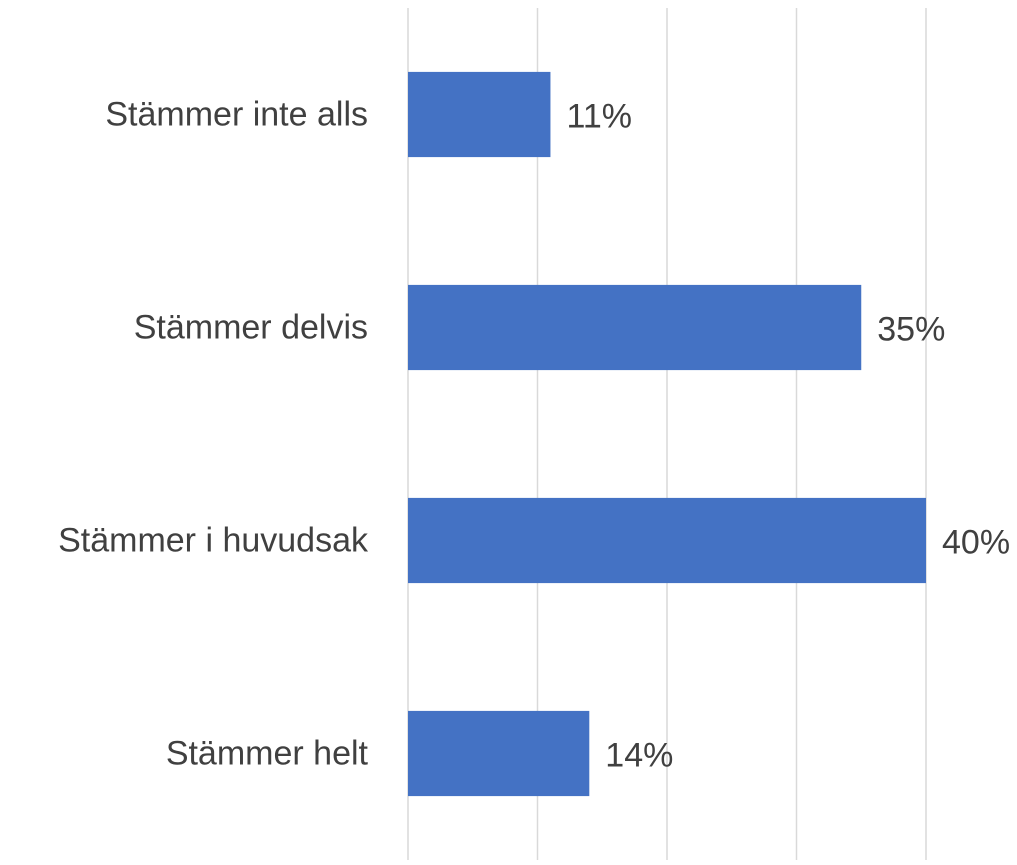 This screenshot has height=865, width=1017. I want to click on value-label: 14%, so click(639, 755).